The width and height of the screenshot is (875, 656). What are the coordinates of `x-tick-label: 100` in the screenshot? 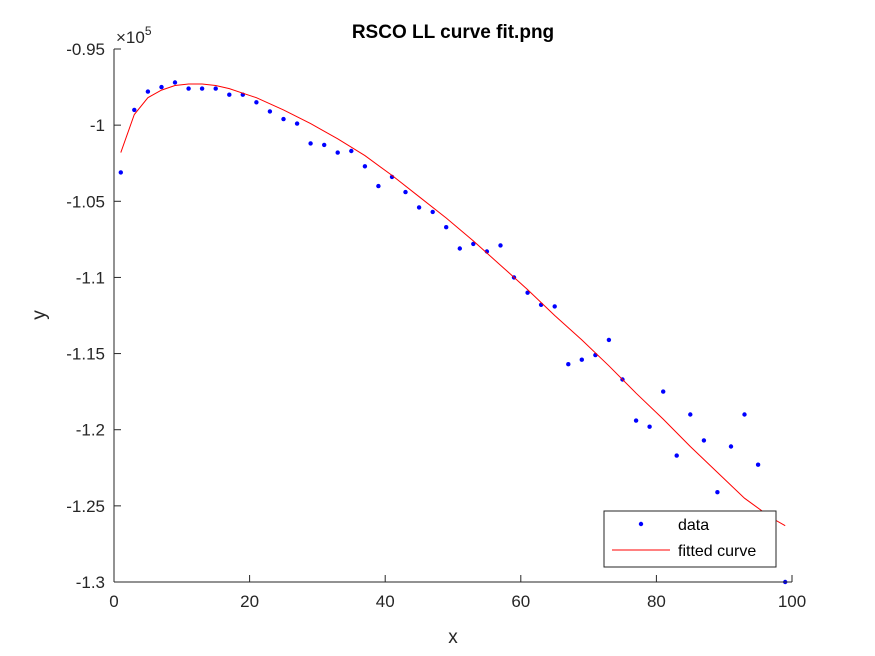 It's located at (792, 601).